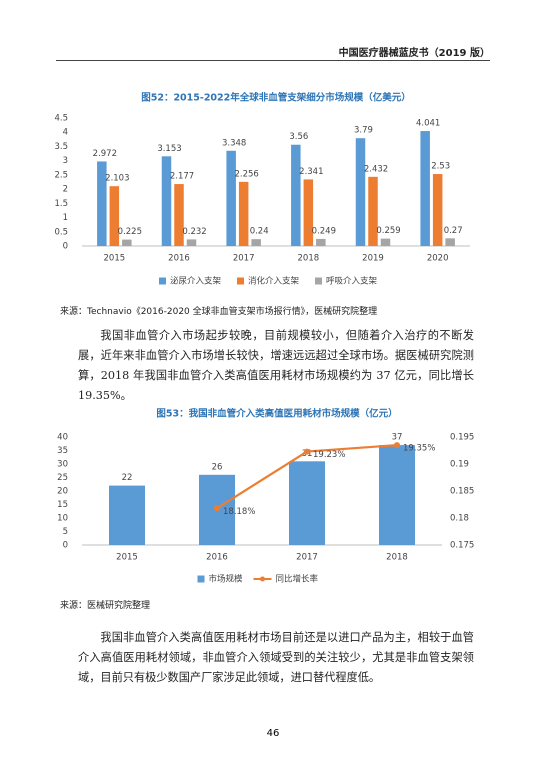  What do you see at coordinates (298, 137) in the screenshot?
I see `data-label: 3.56` at bounding box center [298, 137].